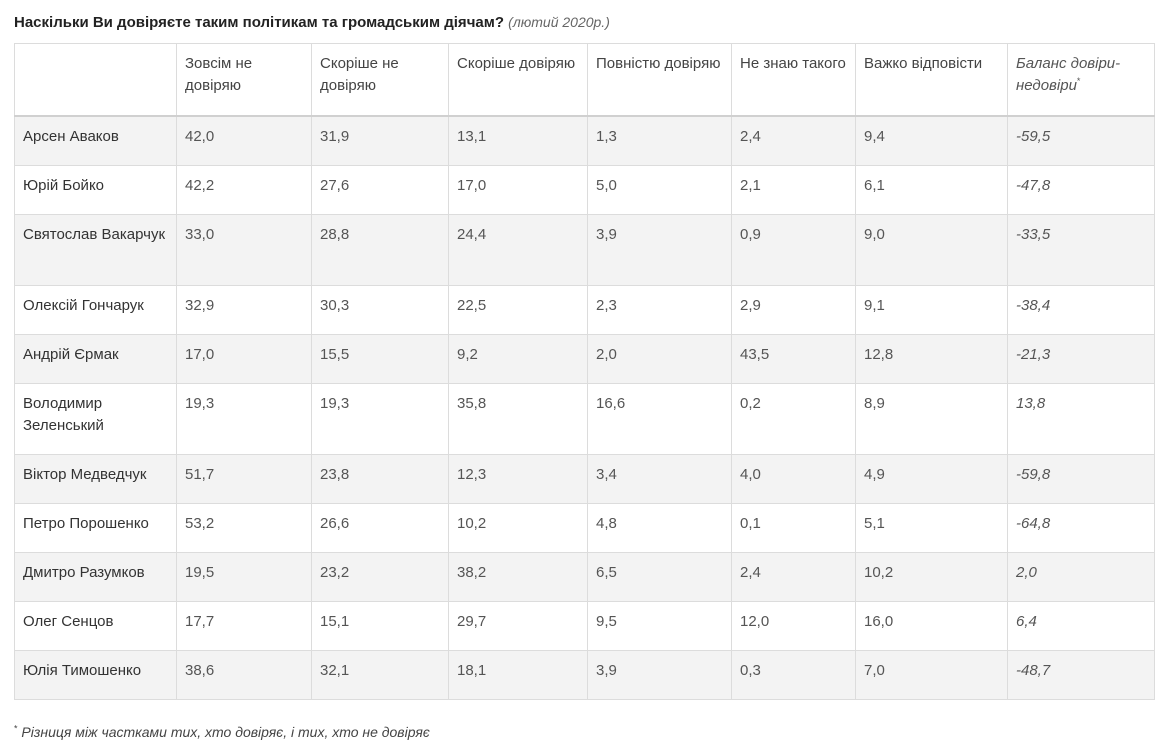 Image resolution: width=1168 pixels, height=745 pixels. Describe the element at coordinates (518, 577) in the screenshot. I see `cell-rather-trust: 38,2` at that location.